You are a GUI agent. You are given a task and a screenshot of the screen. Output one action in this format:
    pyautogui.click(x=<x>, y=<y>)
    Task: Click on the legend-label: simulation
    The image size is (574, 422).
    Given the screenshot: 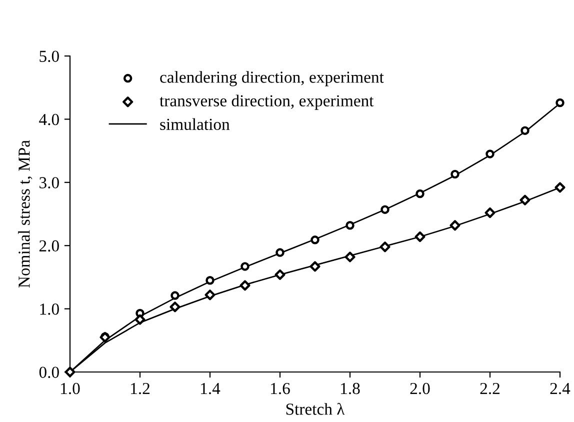 What is the action you would take?
    pyautogui.click(x=195, y=124)
    